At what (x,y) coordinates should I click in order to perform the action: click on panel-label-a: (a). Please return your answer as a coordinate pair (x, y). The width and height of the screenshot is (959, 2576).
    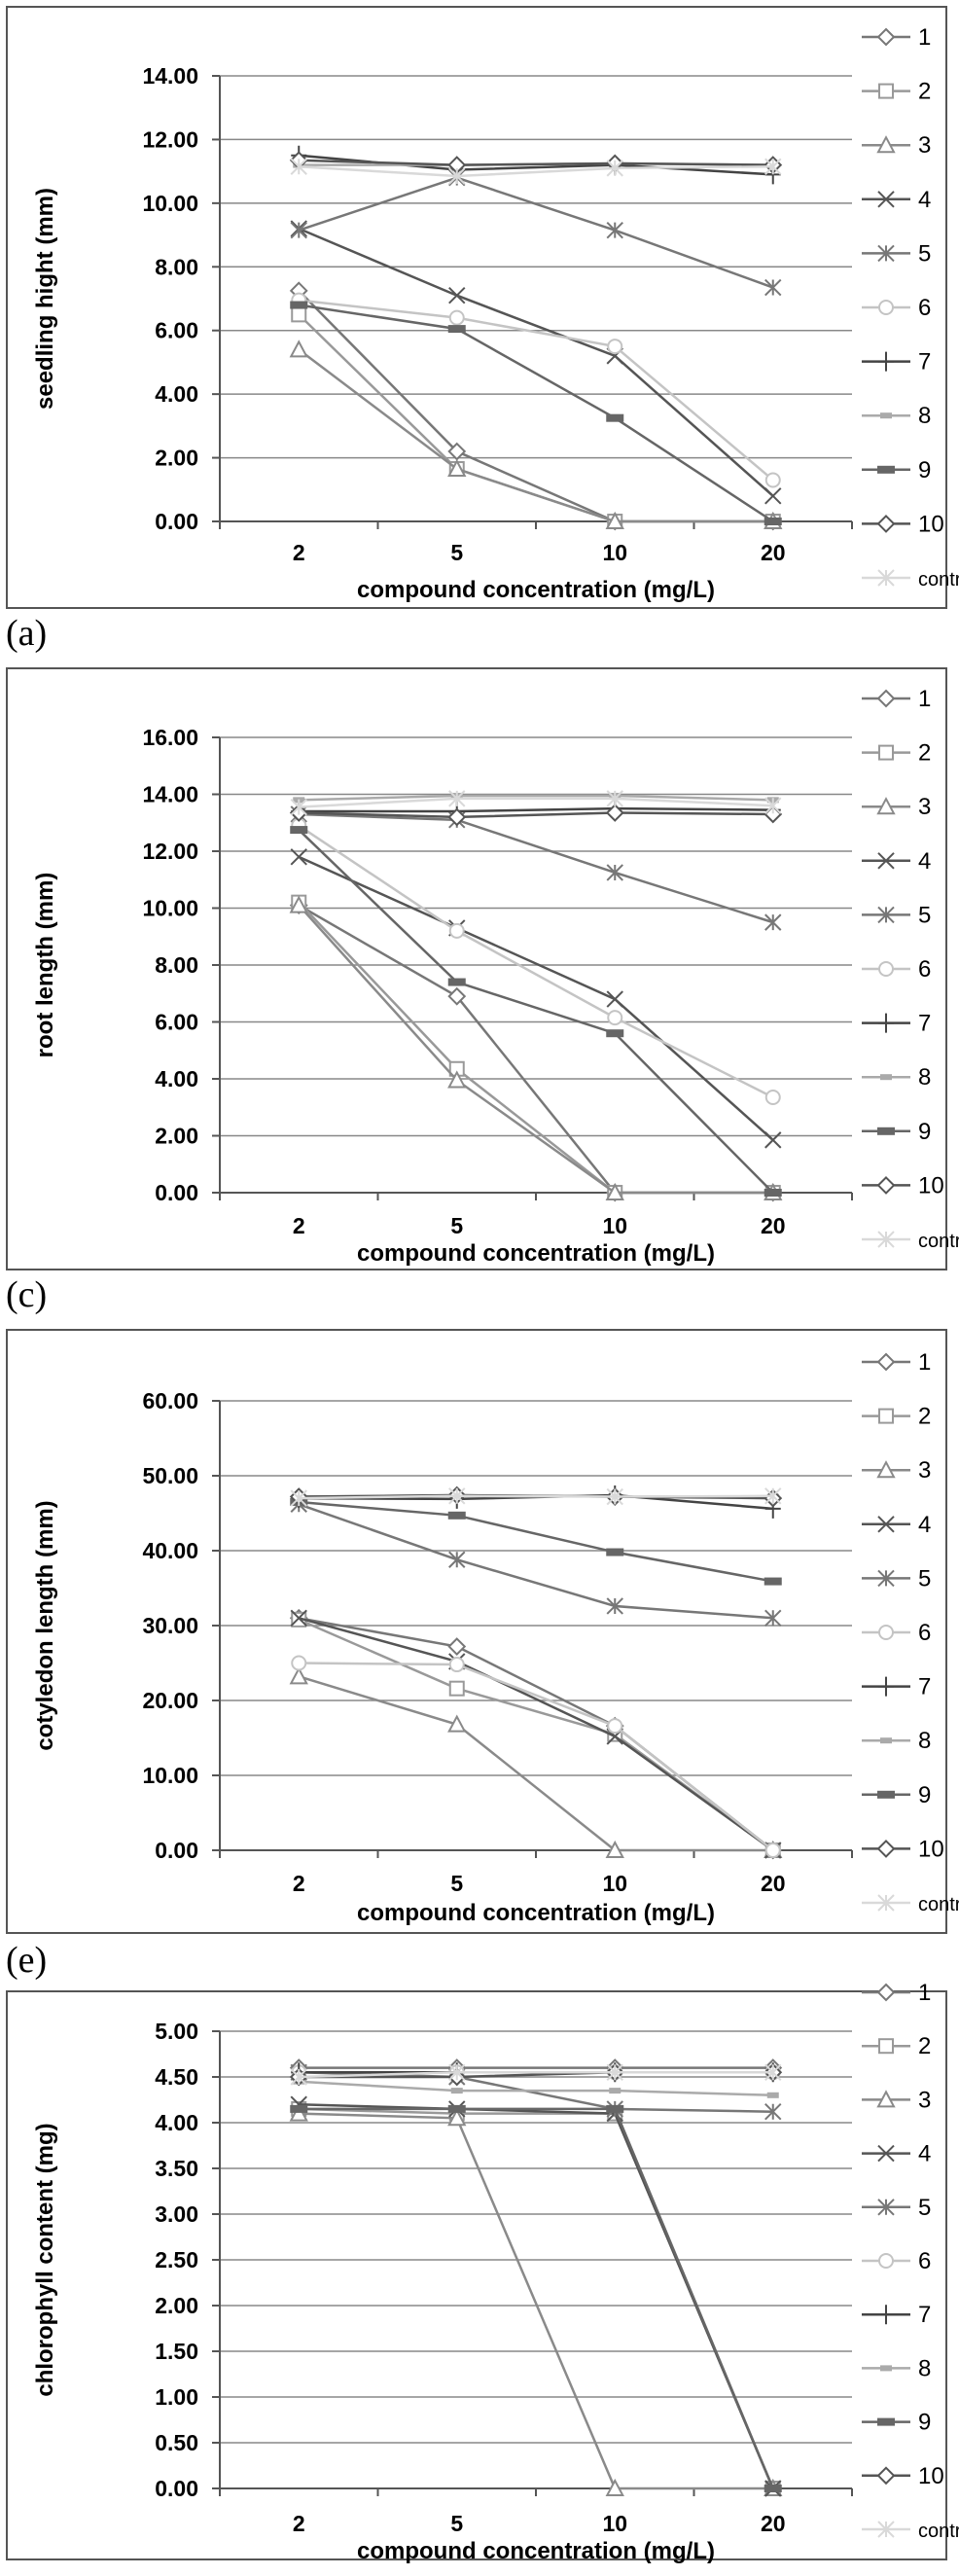
    Looking at the image, I should click on (27, 633).